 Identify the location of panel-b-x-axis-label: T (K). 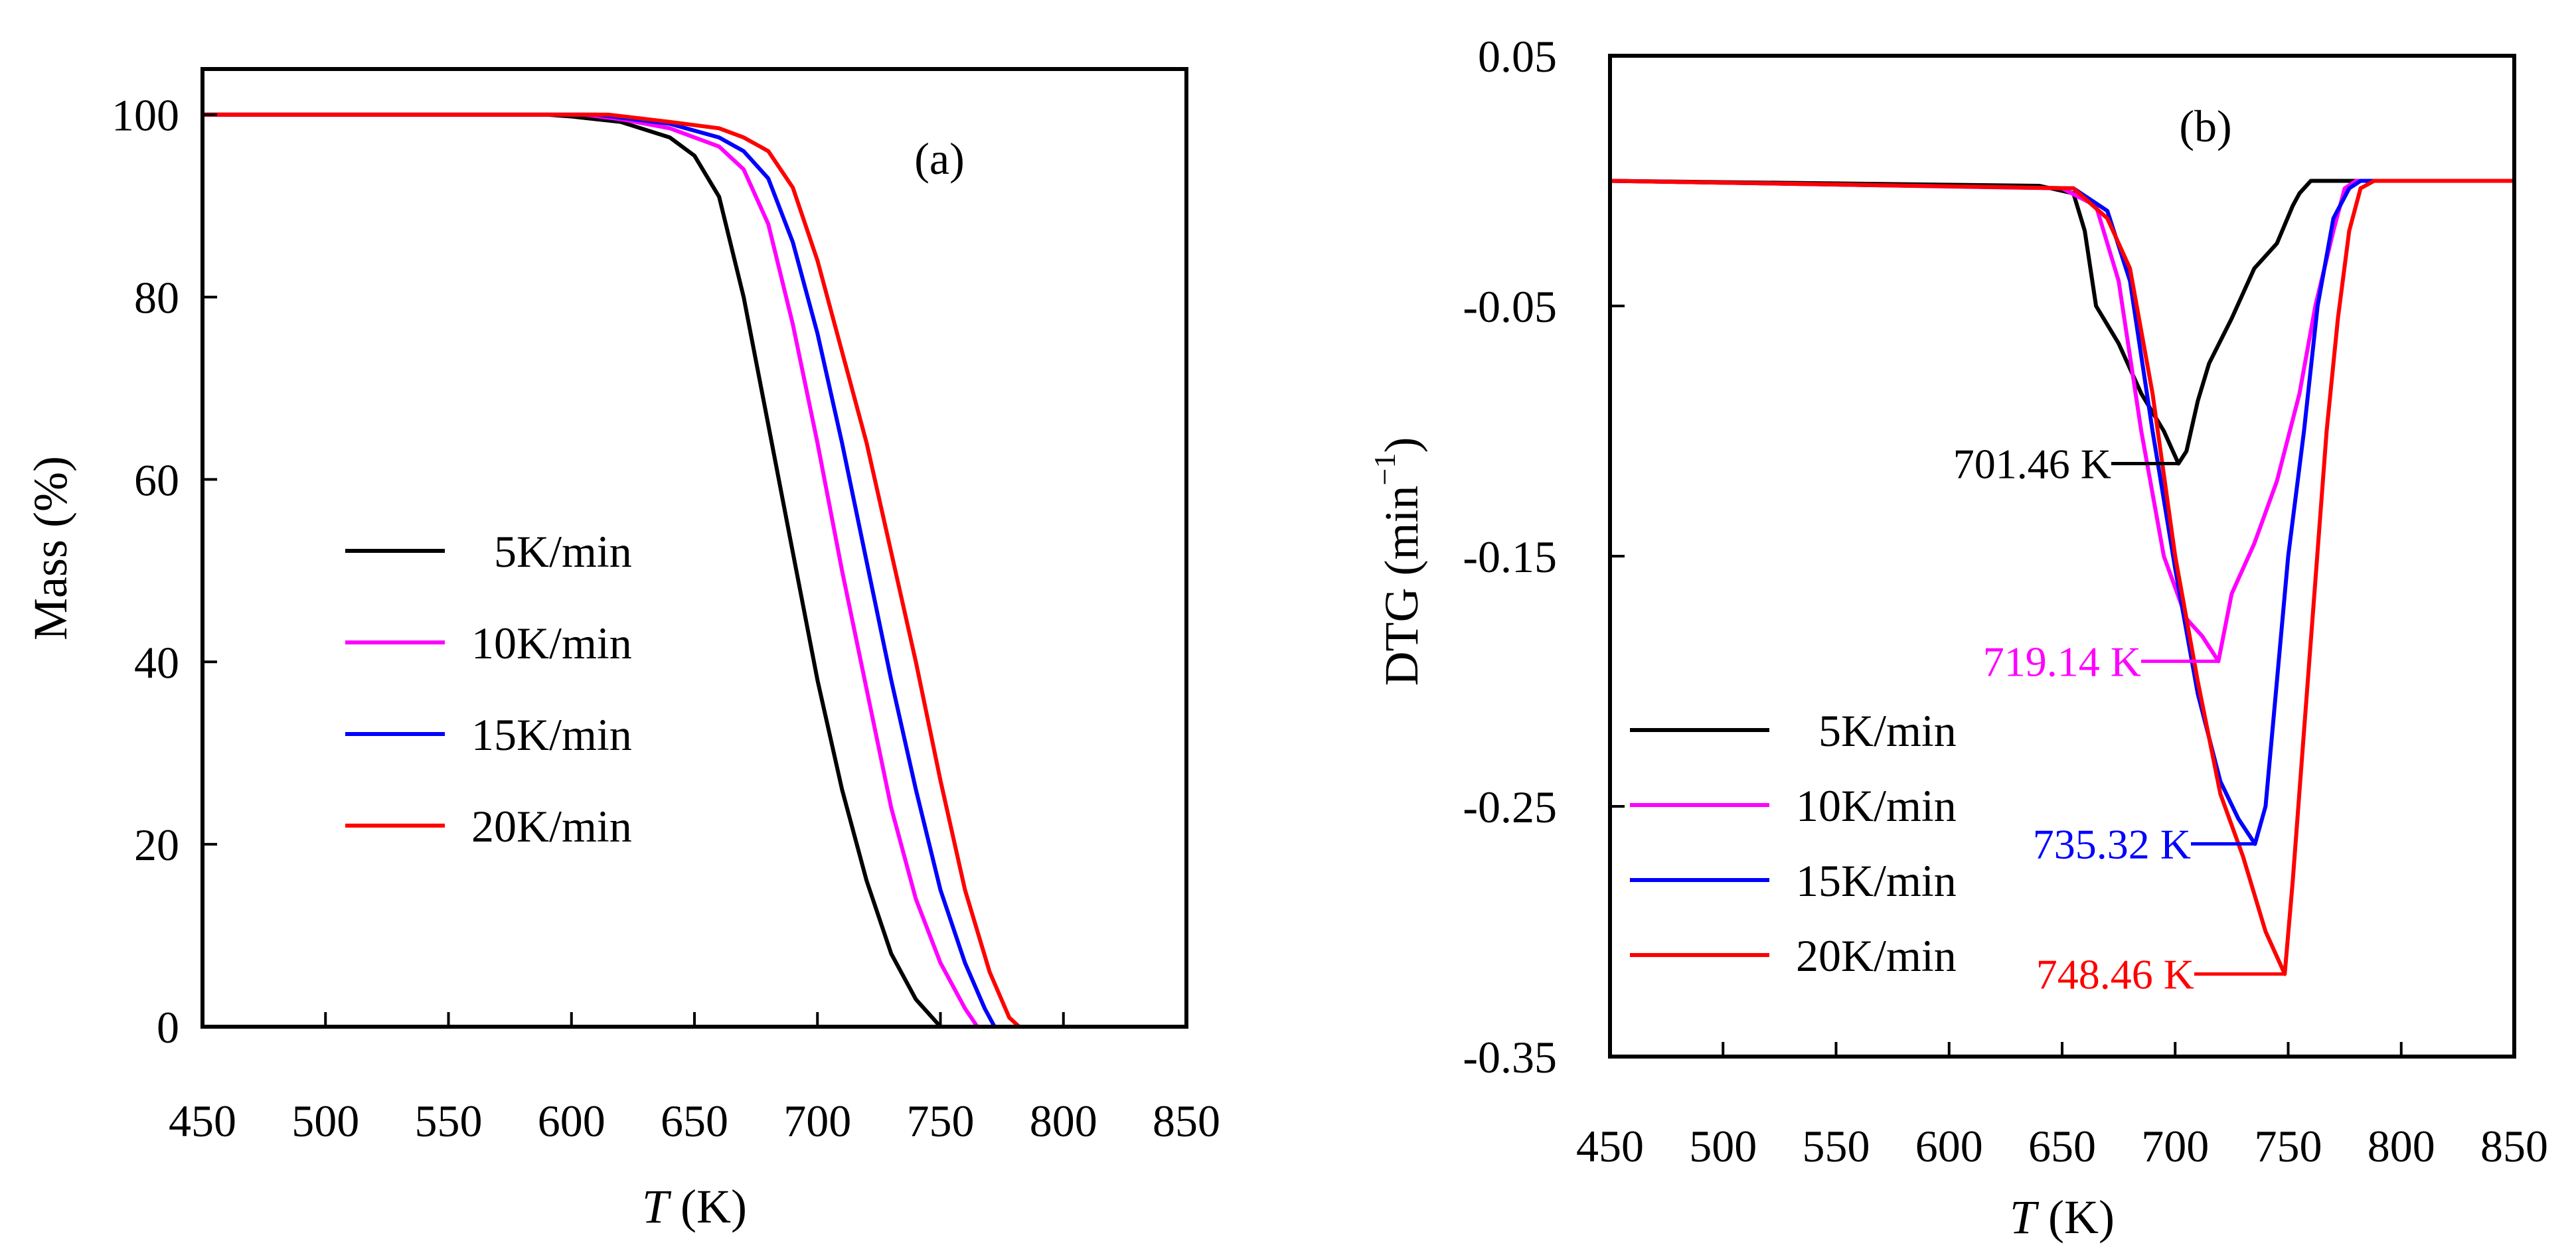
(2062, 1217).